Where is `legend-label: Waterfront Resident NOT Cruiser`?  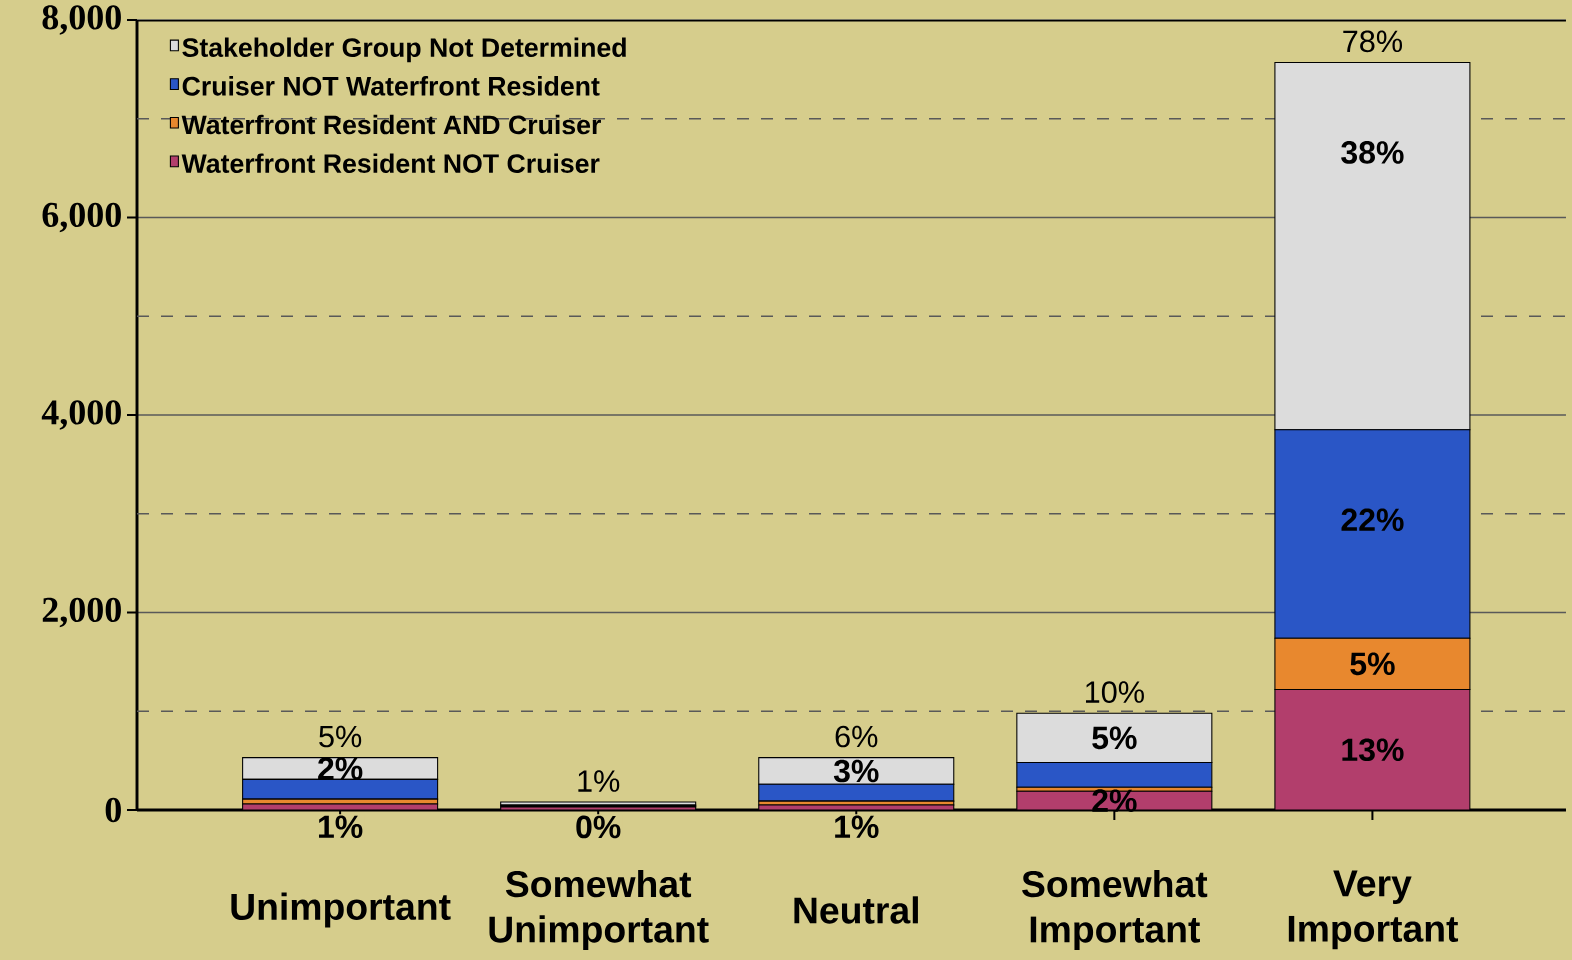 legend-label: Waterfront Resident NOT Cruiser is located at coordinates (390, 163).